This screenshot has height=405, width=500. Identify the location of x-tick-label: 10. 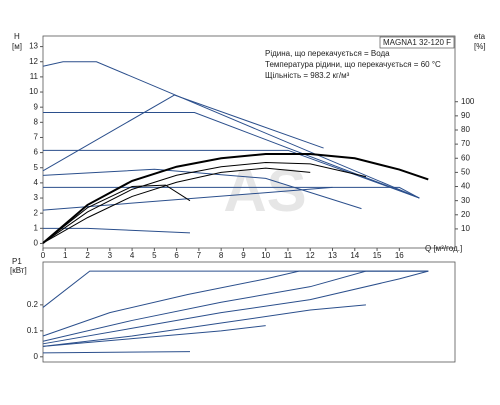
(265, 255).